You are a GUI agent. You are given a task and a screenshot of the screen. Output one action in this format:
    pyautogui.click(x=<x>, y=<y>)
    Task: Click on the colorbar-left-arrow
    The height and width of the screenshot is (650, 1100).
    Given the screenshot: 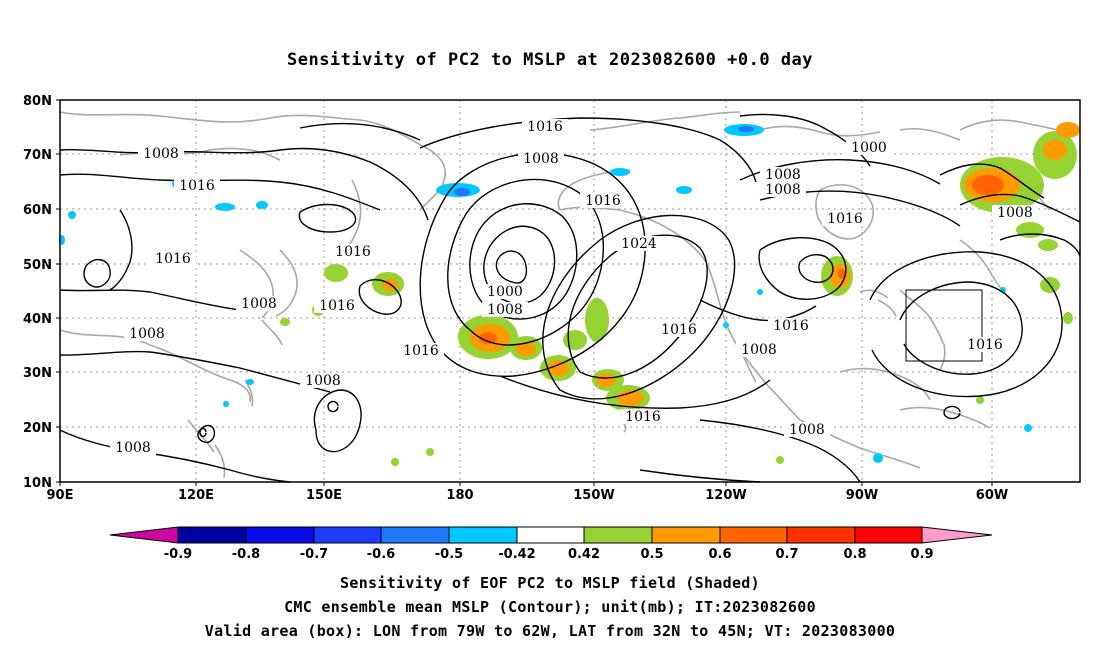 What is the action you would take?
    pyautogui.click(x=144, y=535)
    